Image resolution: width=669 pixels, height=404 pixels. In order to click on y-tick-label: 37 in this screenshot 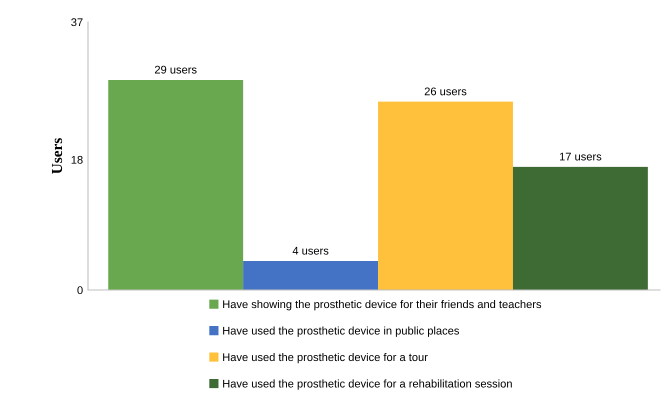, I will do `click(77, 22)`.